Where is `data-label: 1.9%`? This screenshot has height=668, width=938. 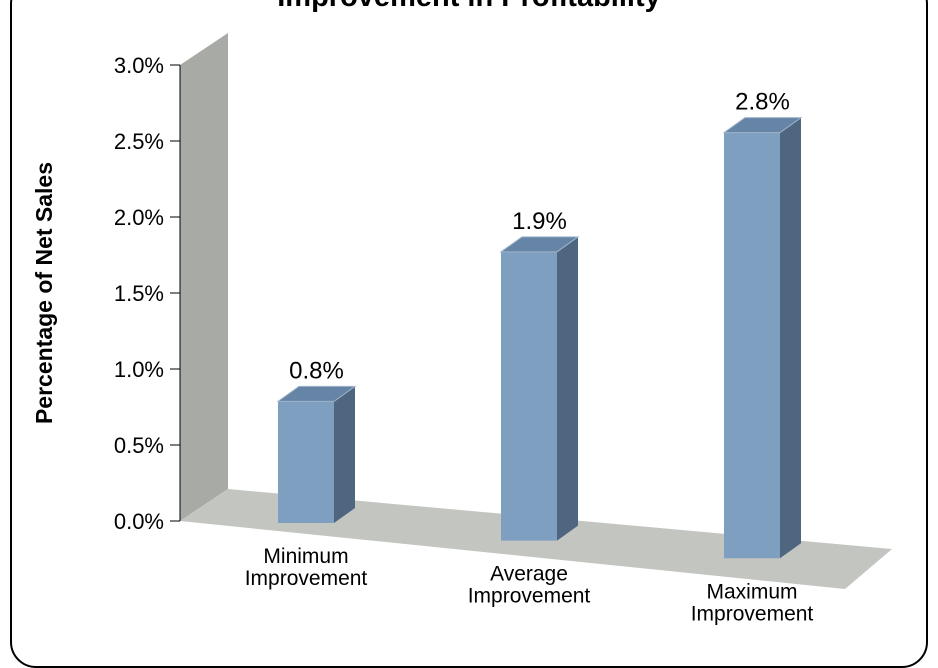
data-label: 1.9% is located at coordinates (539, 221).